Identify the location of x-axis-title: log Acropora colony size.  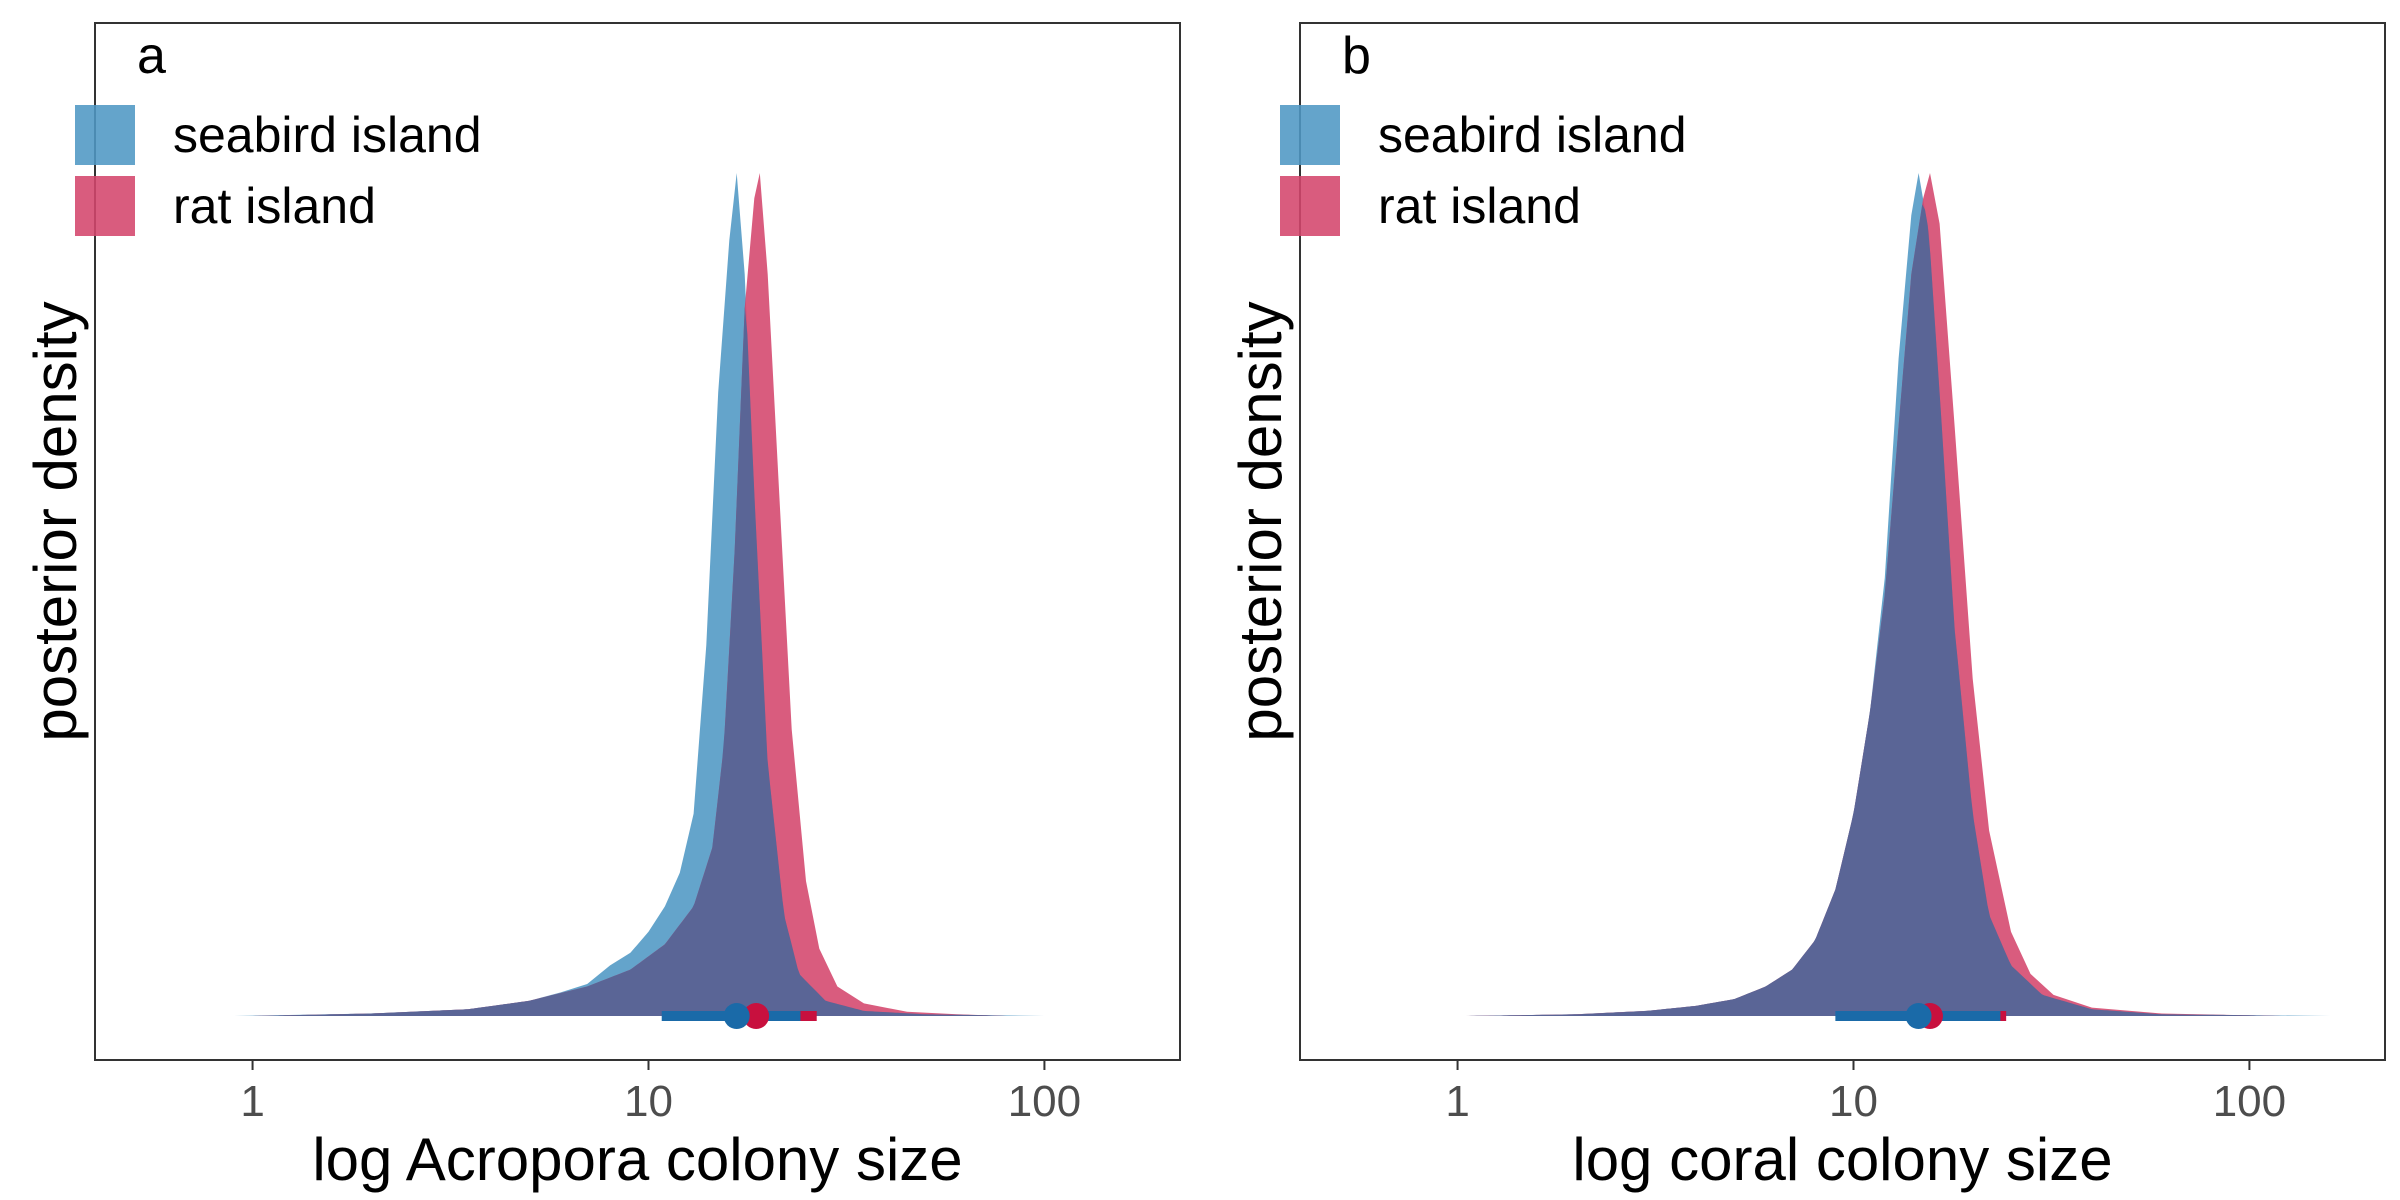
(637, 1159).